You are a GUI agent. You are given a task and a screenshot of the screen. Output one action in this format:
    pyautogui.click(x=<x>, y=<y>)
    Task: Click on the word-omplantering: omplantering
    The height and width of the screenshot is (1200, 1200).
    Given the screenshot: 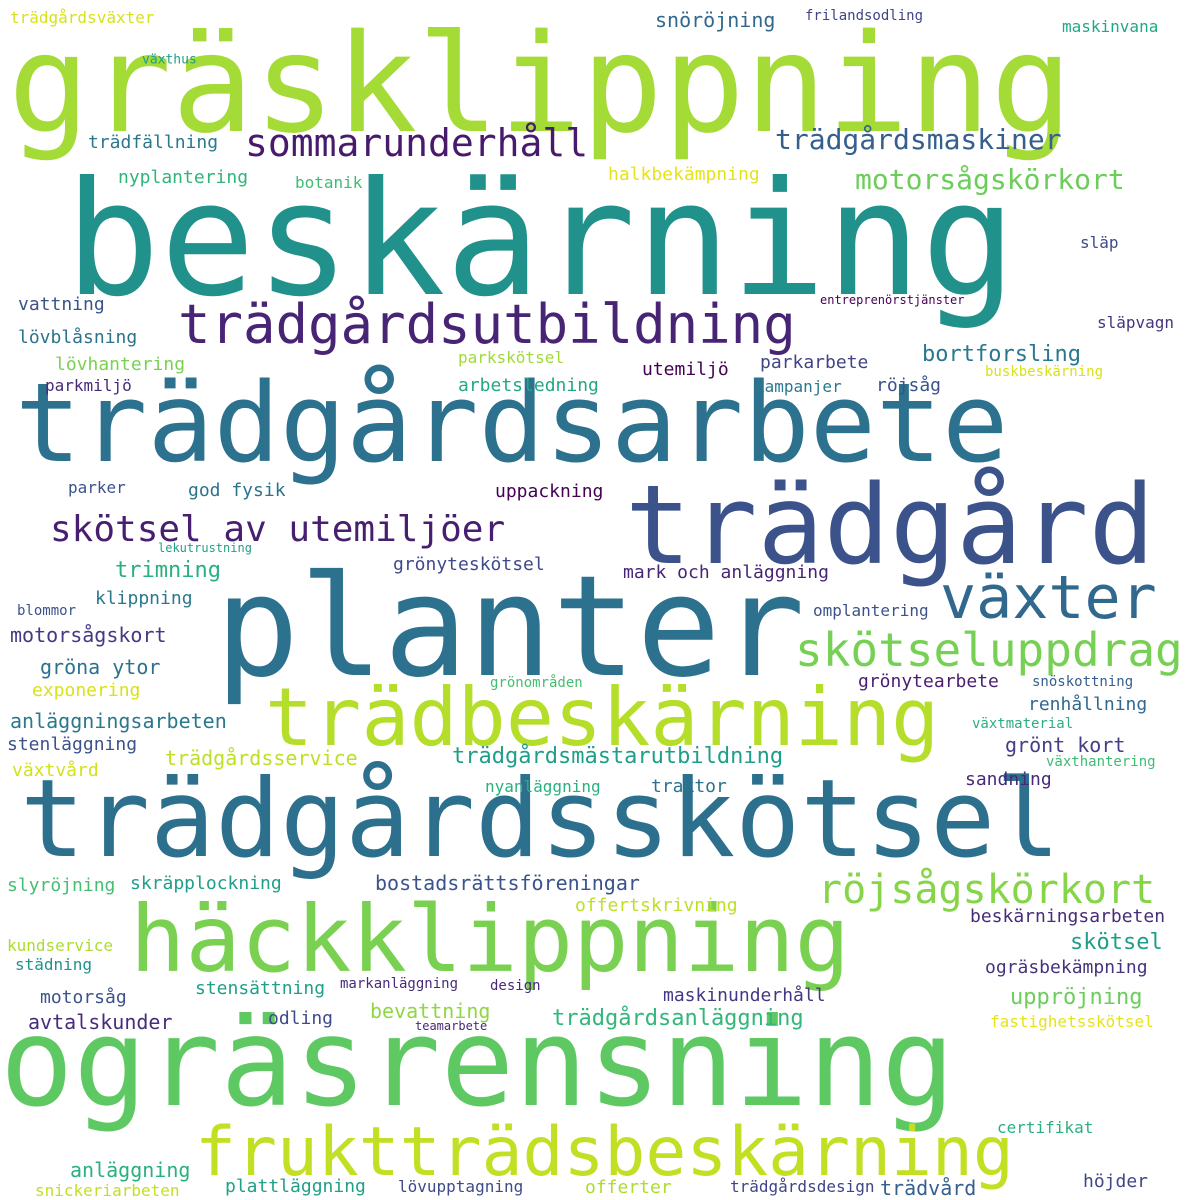 What is the action you would take?
    pyautogui.click(x=871, y=610)
    